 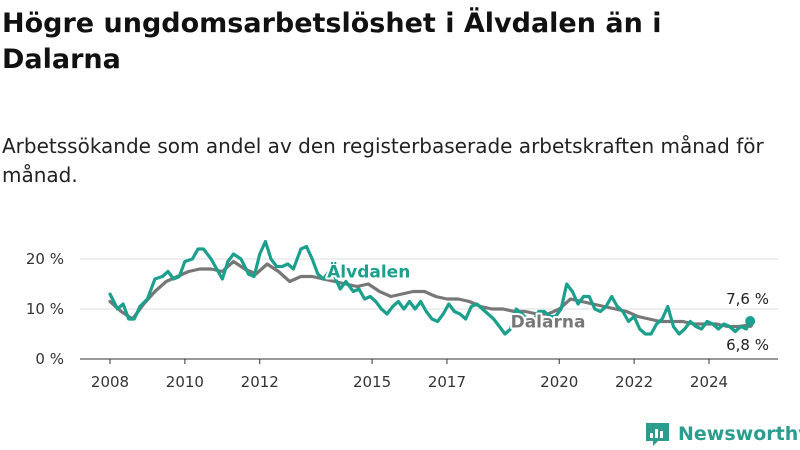 What do you see at coordinates (45, 259) in the screenshot?
I see `y-tick-label: 20 %` at bounding box center [45, 259].